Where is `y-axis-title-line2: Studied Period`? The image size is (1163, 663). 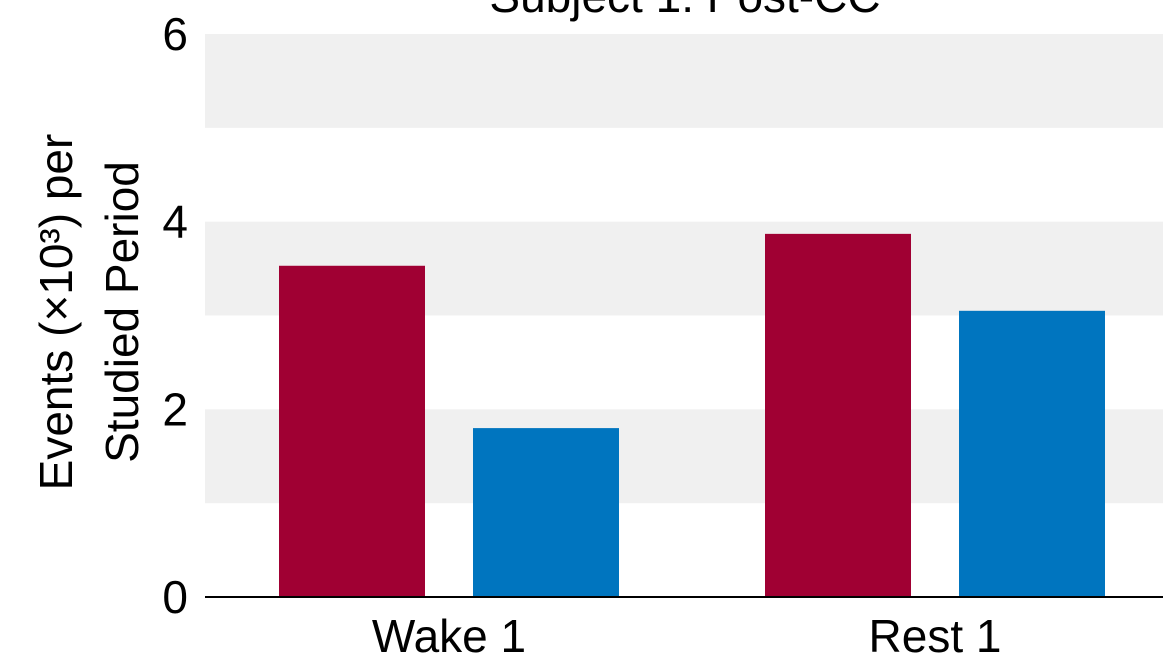 y-axis-title-line2: Studied Period is located at coordinates (122, 312).